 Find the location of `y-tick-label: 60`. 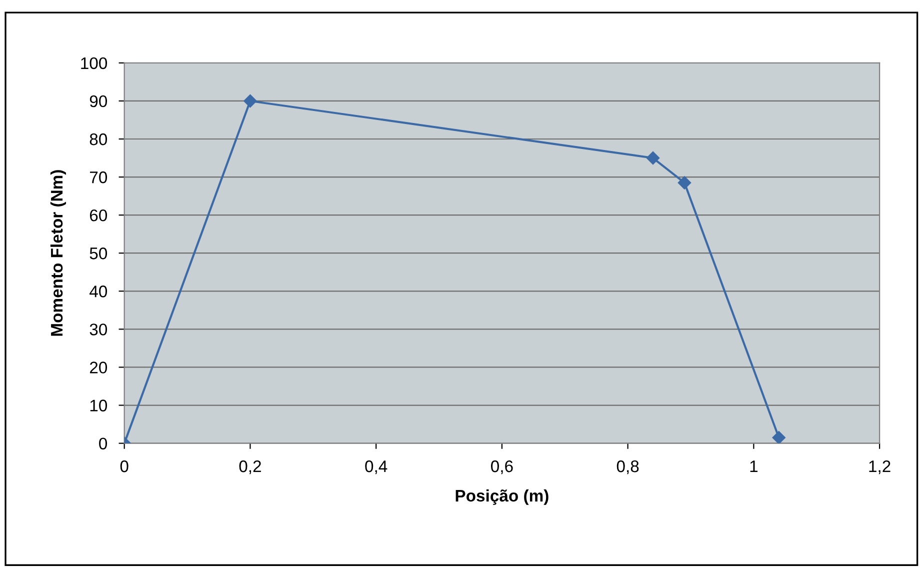

y-tick-label: 60 is located at coordinates (99, 215).